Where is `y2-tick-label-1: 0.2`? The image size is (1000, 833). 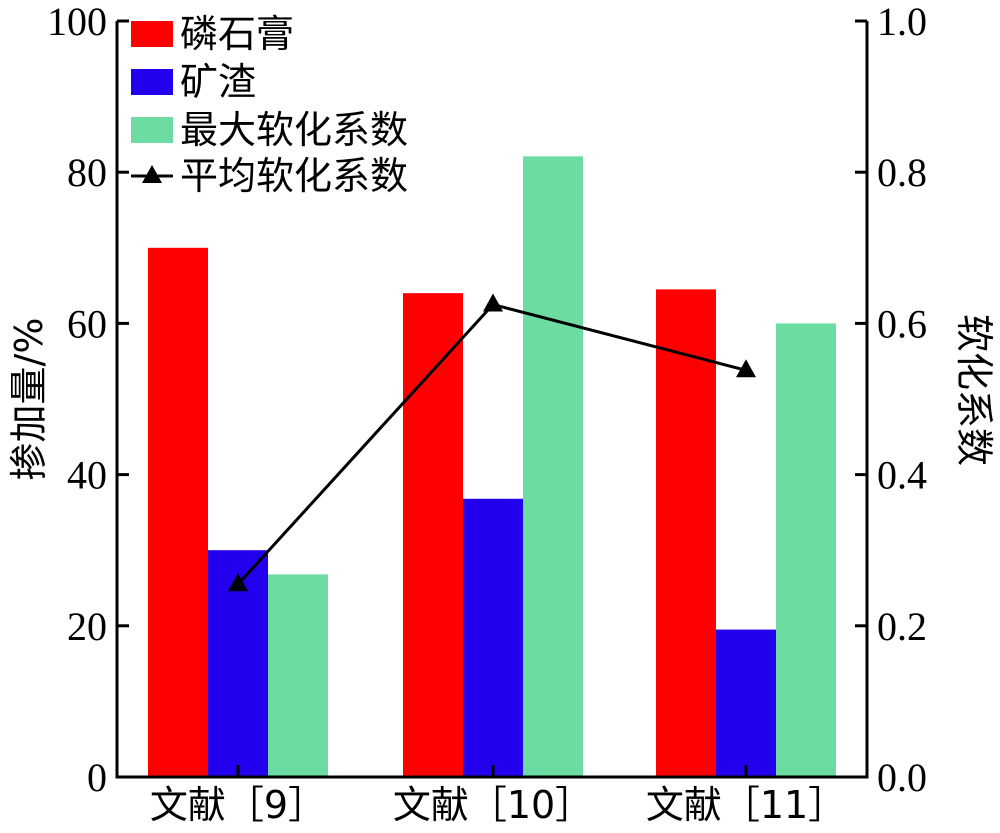 y2-tick-label-1: 0.2 is located at coordinates (902, 626).